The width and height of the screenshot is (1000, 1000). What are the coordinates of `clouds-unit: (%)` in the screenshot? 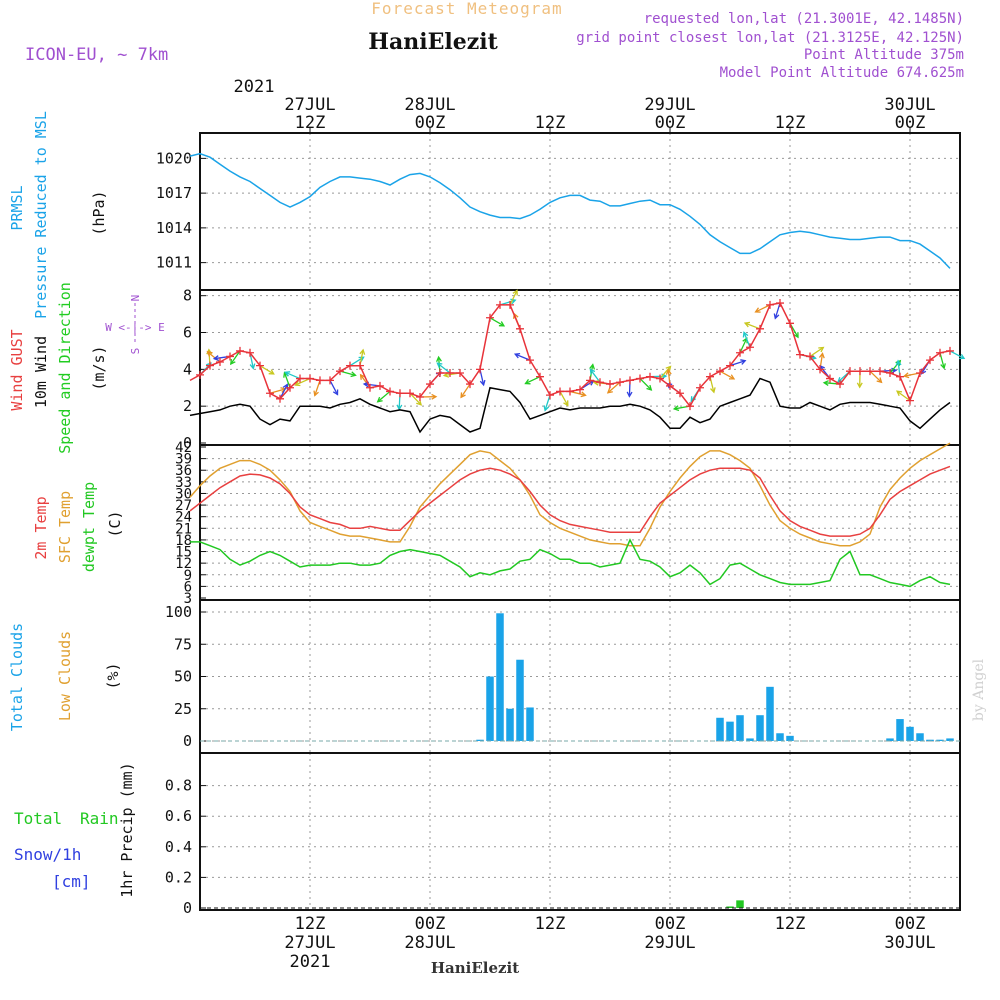 It's located at (113, 675).